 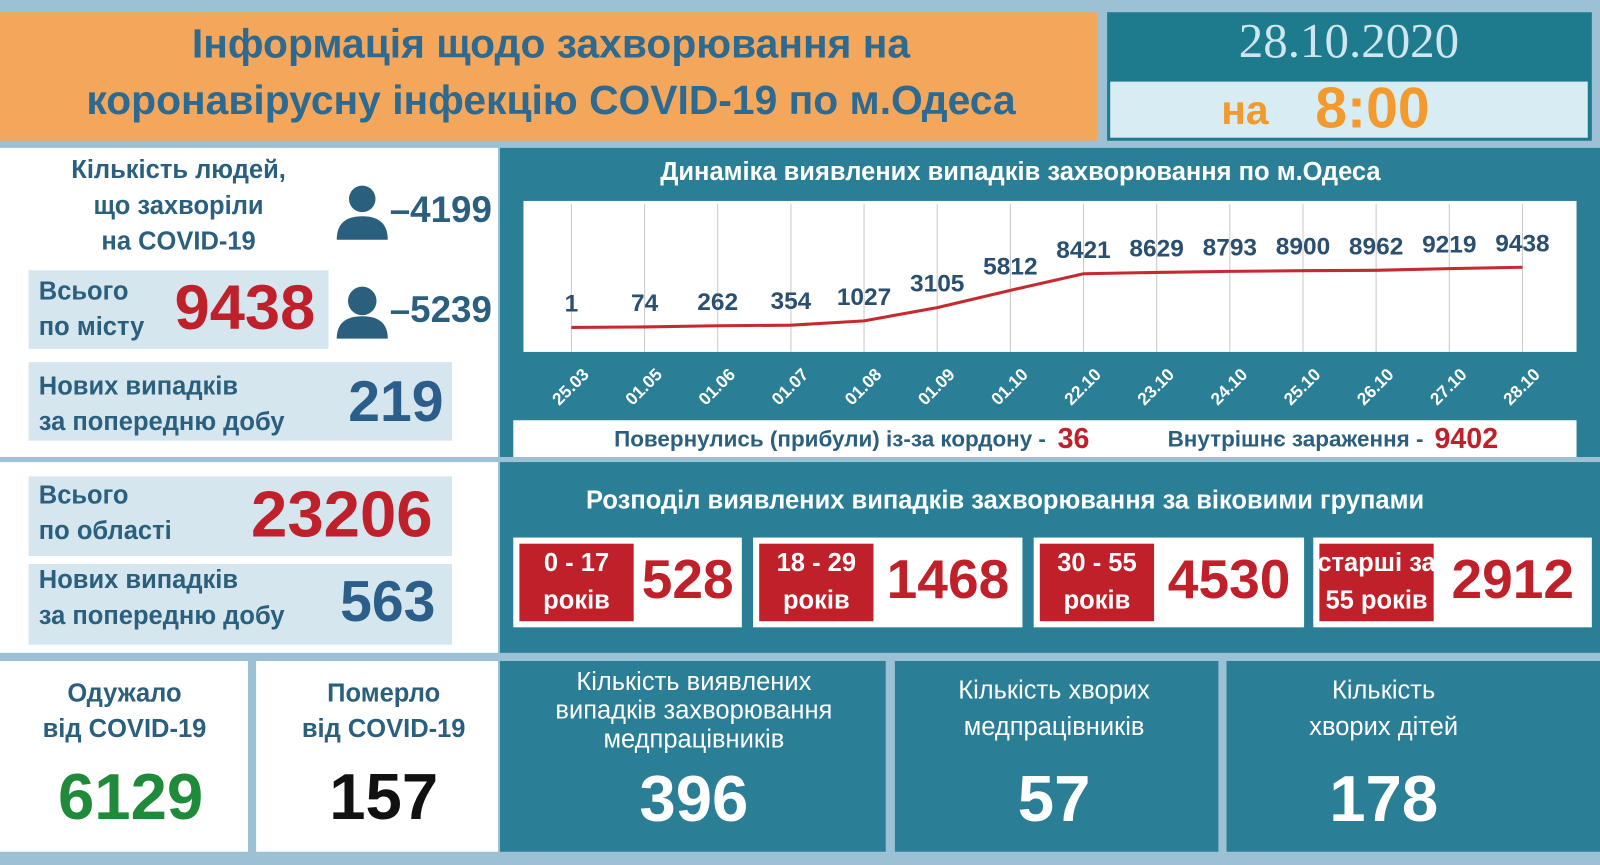 What do you see at coordinates (551, 44) in the screenshot?
I see `title: Інформація щодо захворювання на` at bounding box center [551, 44].